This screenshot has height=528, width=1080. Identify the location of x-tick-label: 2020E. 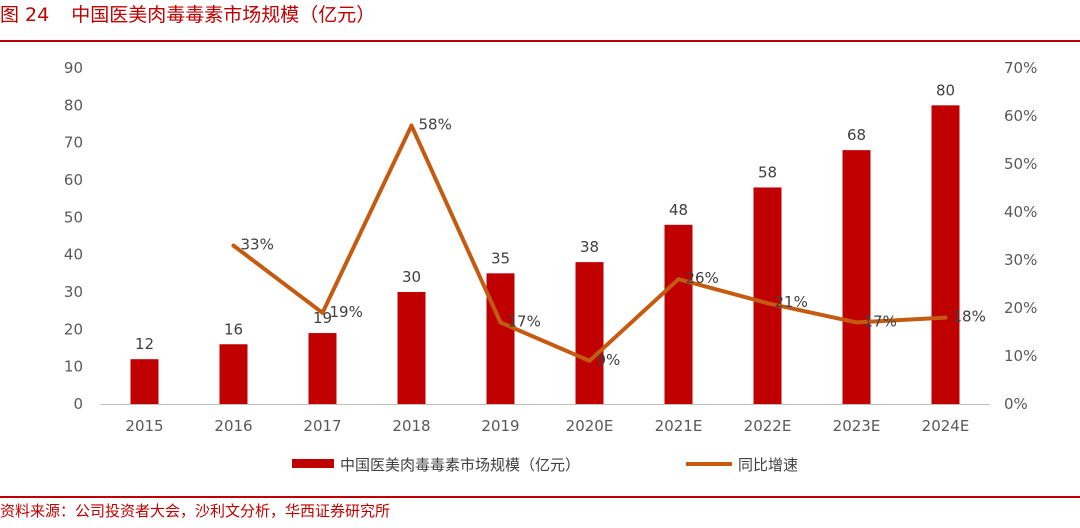
(590, 426).